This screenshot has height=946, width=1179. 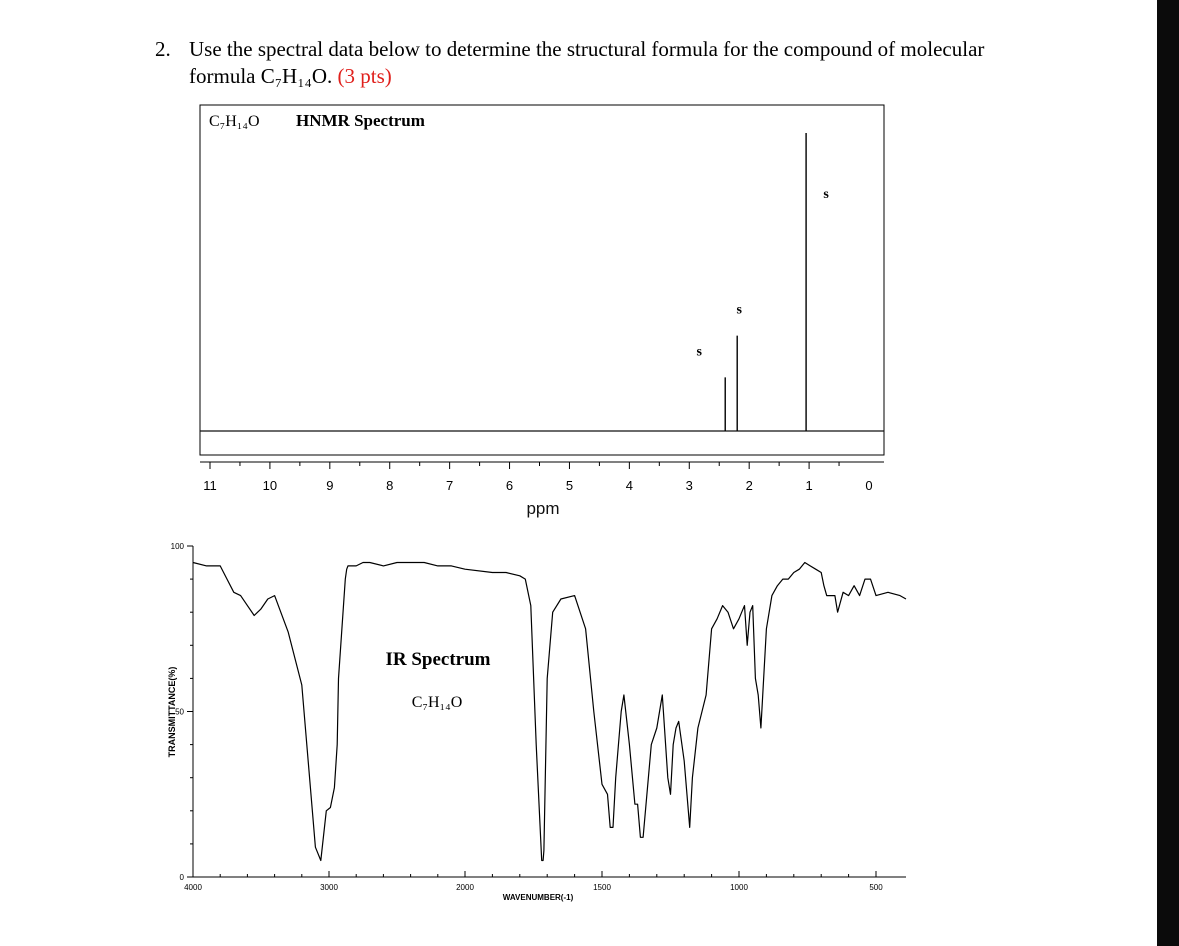 What do you see at coordinates (542, 508) in the screenshot?
I see `nmr-xlabel: ppm` at bounding box center [542, 508].